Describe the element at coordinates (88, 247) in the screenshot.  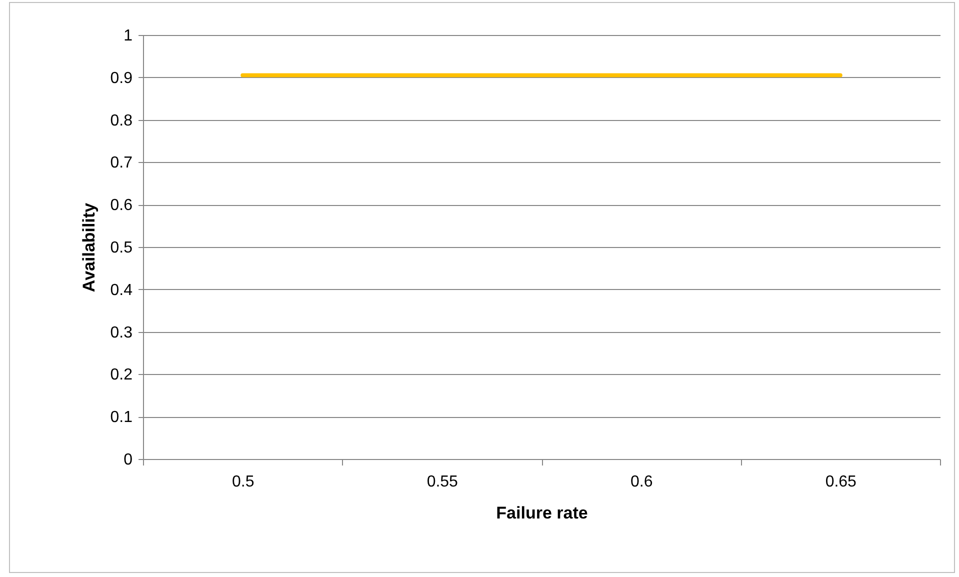
I see `y-axis-title: Availability` at that location.